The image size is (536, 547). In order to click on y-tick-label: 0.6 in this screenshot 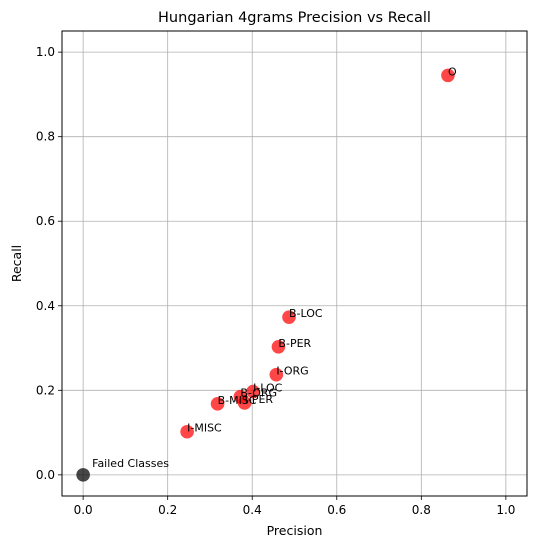, I will do `click(45, 221)`.